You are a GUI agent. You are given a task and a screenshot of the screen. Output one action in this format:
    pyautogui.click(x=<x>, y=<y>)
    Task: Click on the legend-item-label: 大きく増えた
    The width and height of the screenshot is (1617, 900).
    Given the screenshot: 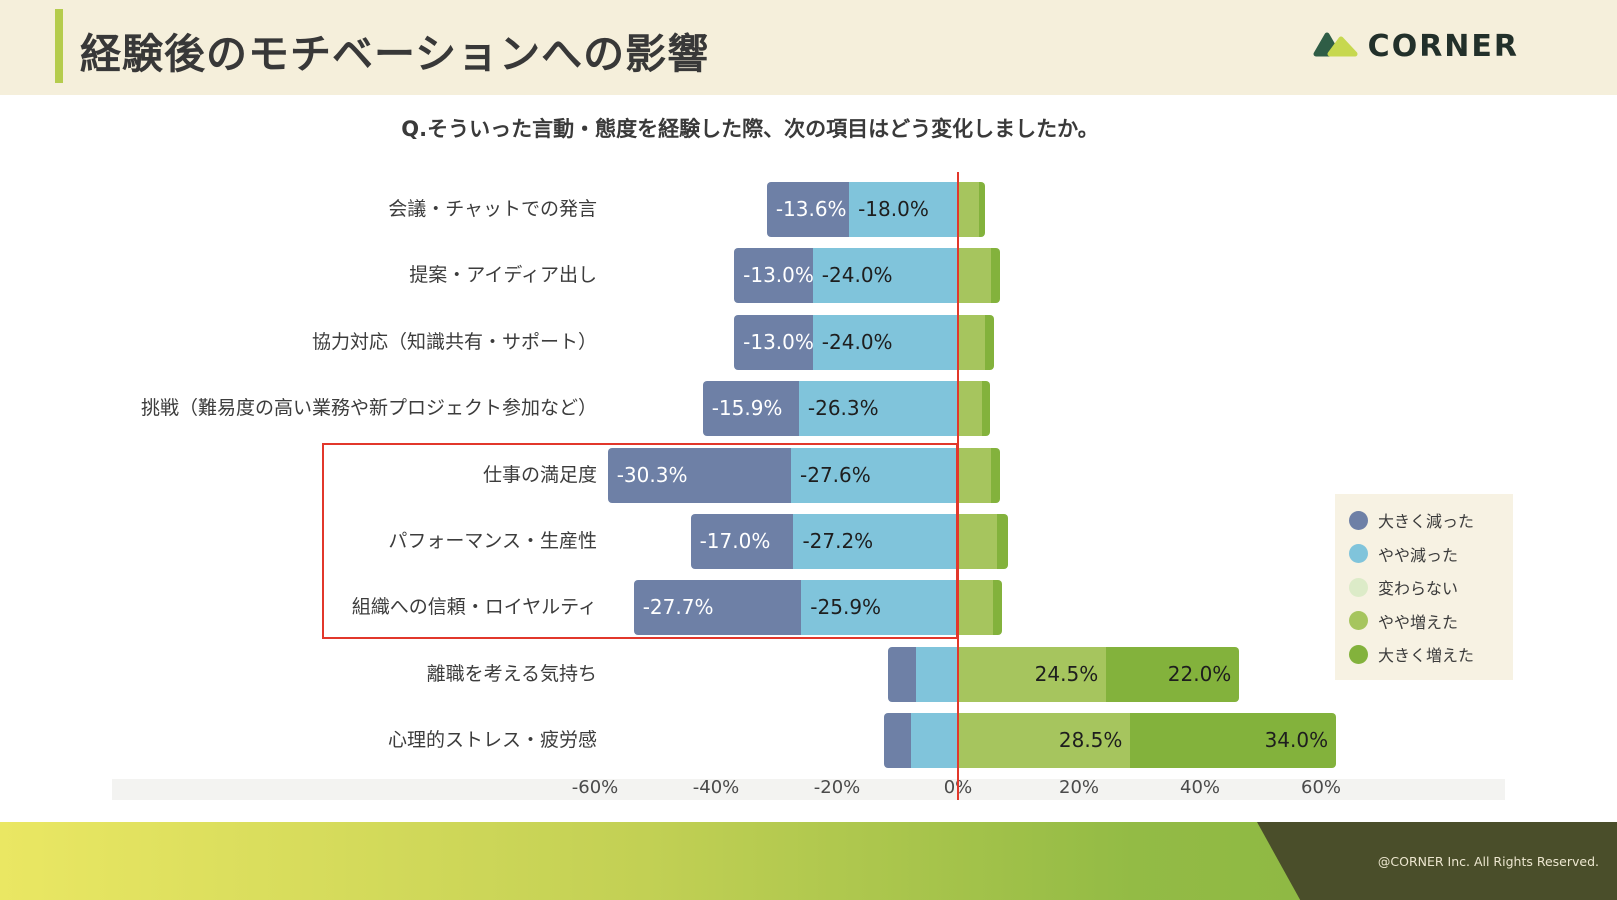 What is the action you would take?
    pyautogui.click(x=1426, y=655)
    